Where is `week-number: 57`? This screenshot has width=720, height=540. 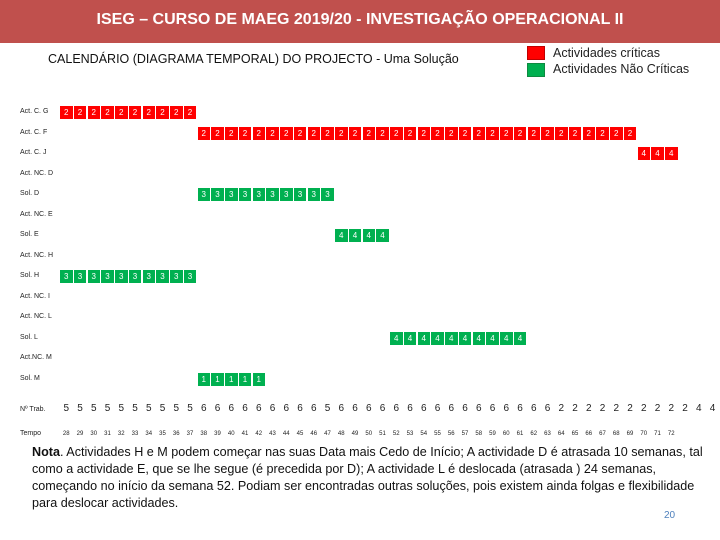
week-number: 57 is located at coordinates (465, 434).